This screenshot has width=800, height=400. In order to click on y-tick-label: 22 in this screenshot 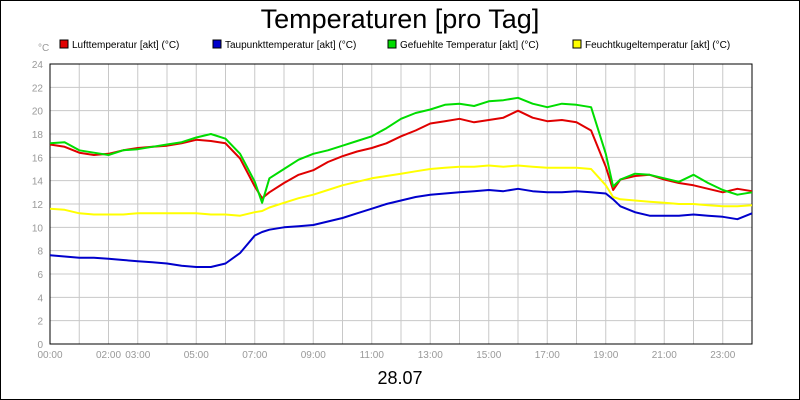, I will do `click(38, 88)`.